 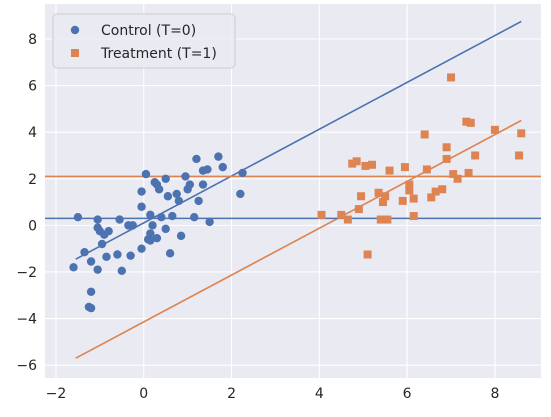 What do you see at coordinates (158, 54) in the screenshot?
I see `legend-label-treatment: Treatment (T=1)` at bounding box center [158, 54].